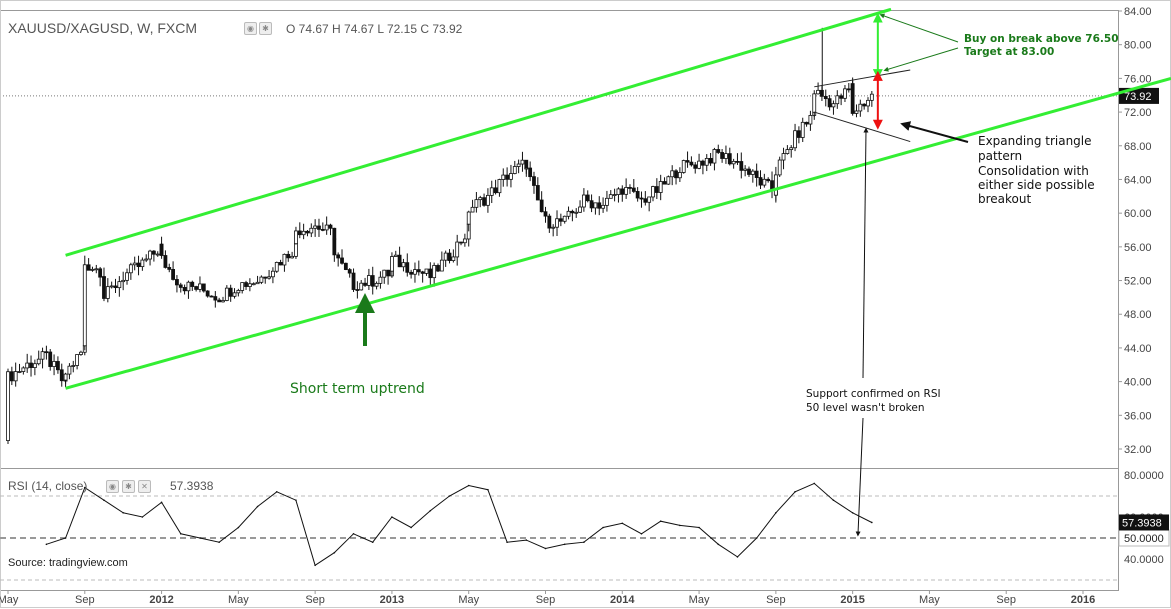  Describe the element at coordinates (1138, 416) in the screenshot. I see `y-tick-label: 36.00` at that location.